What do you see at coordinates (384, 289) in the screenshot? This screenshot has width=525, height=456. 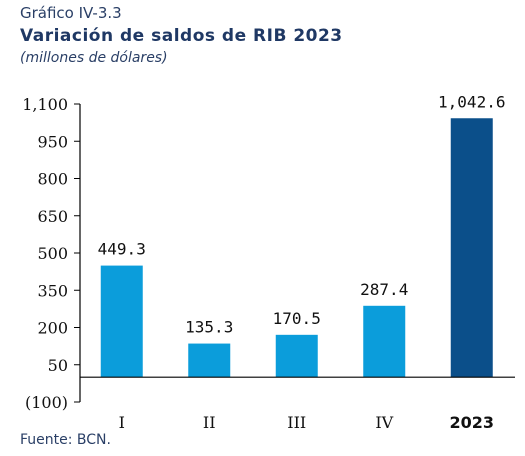 I see `data-label-IV: 287.4` at bounding box center [384, 289].